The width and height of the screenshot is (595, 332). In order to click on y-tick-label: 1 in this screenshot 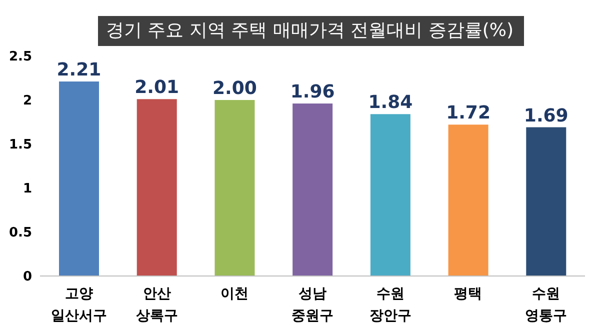, I will do `click(27, 189)`.